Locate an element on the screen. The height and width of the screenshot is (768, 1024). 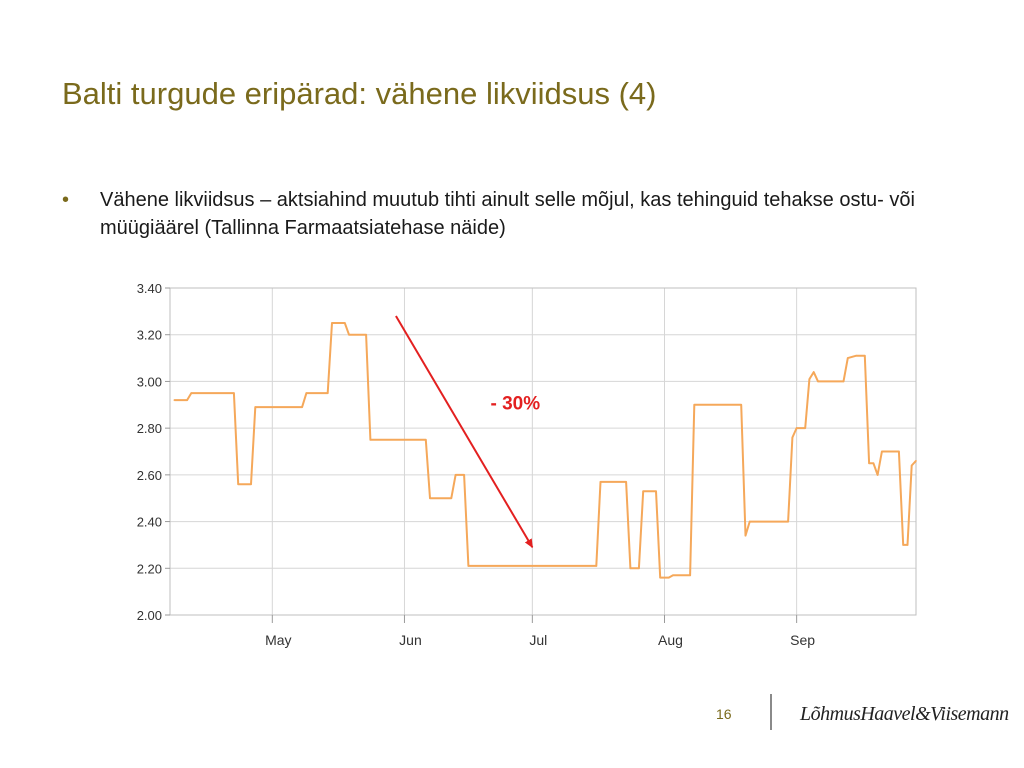
x-axis: May Jun Jul Aug Sep is located at coordinates (540, 631).